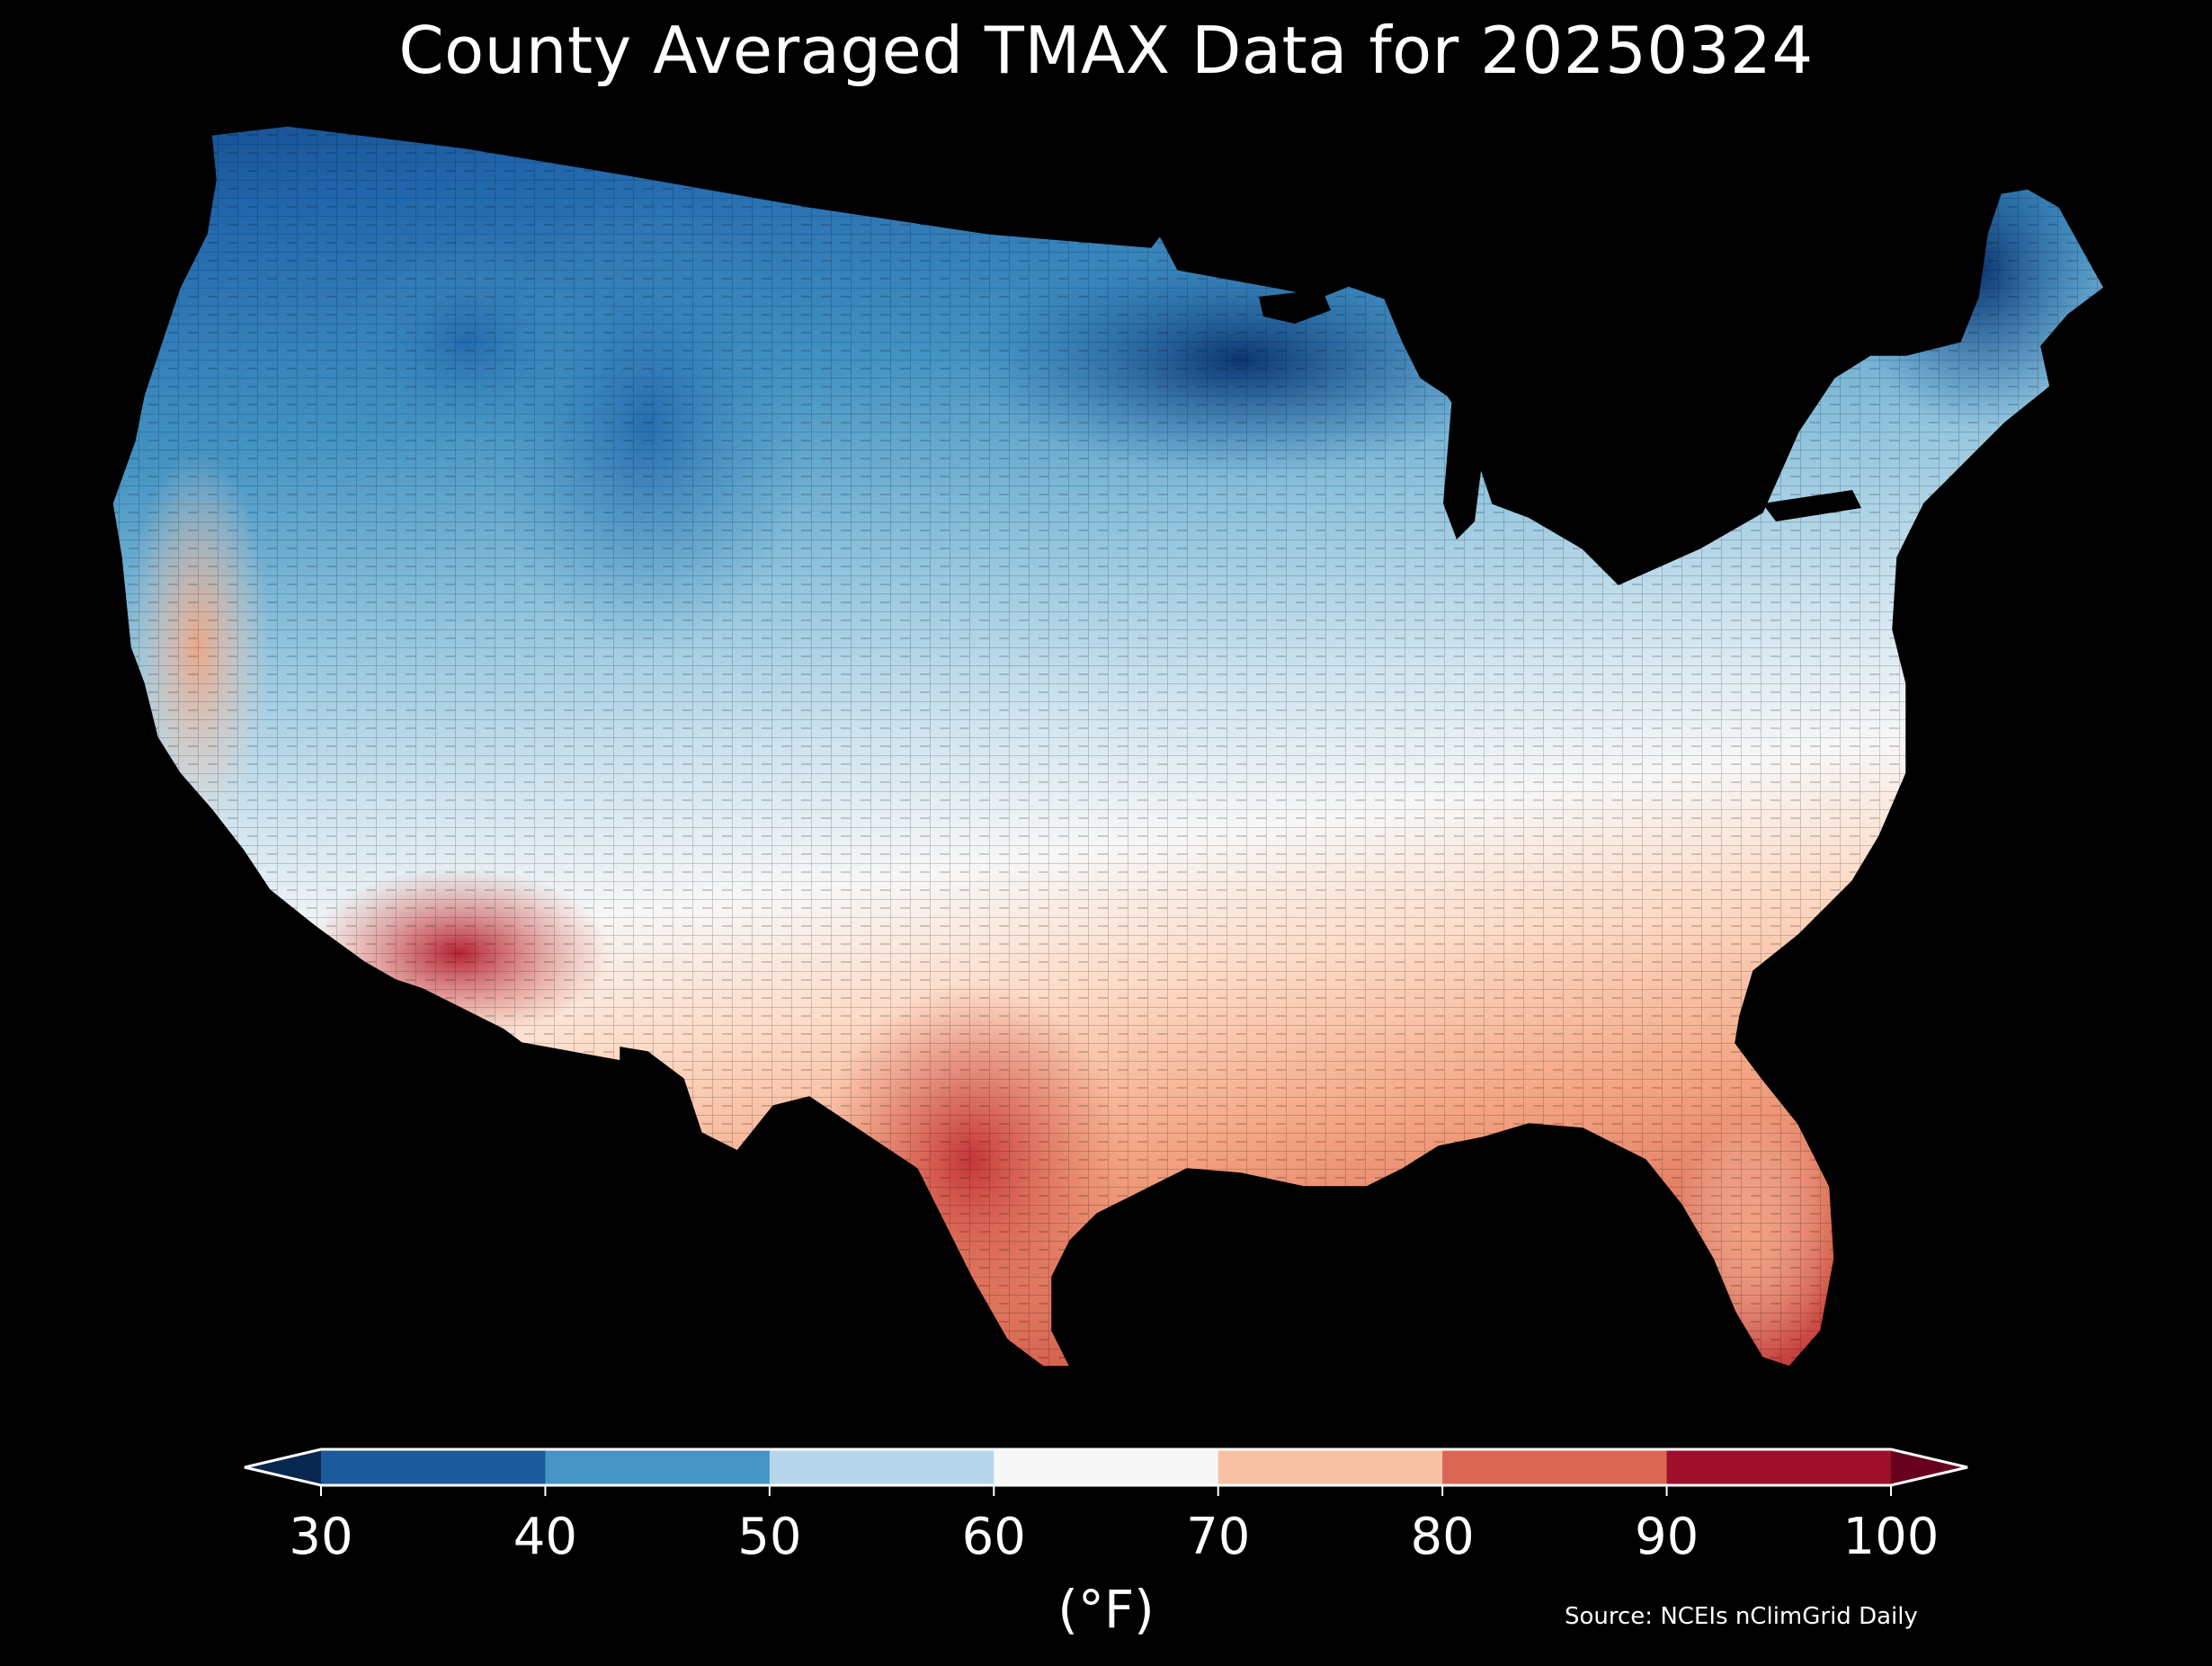  Describe the element at coordinates (1811, 506) in the screenshot. I see `lake-ontario` at that location.